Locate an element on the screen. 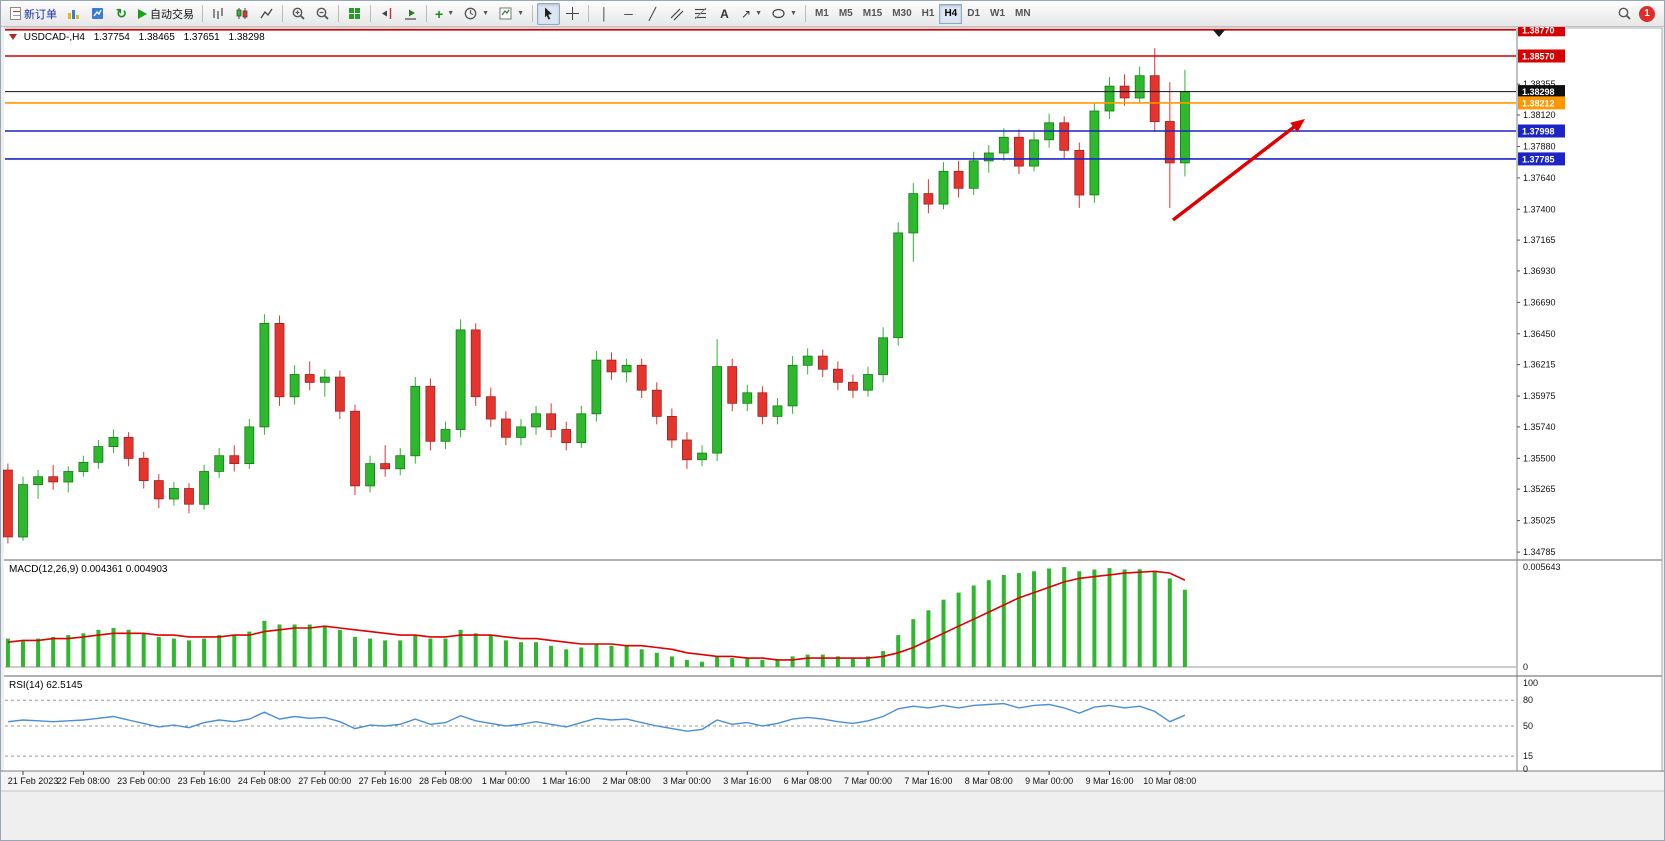 The width and height of the screenshot is (1665, 841). candlestick-chart-icon is located at coordinates (242, 13).